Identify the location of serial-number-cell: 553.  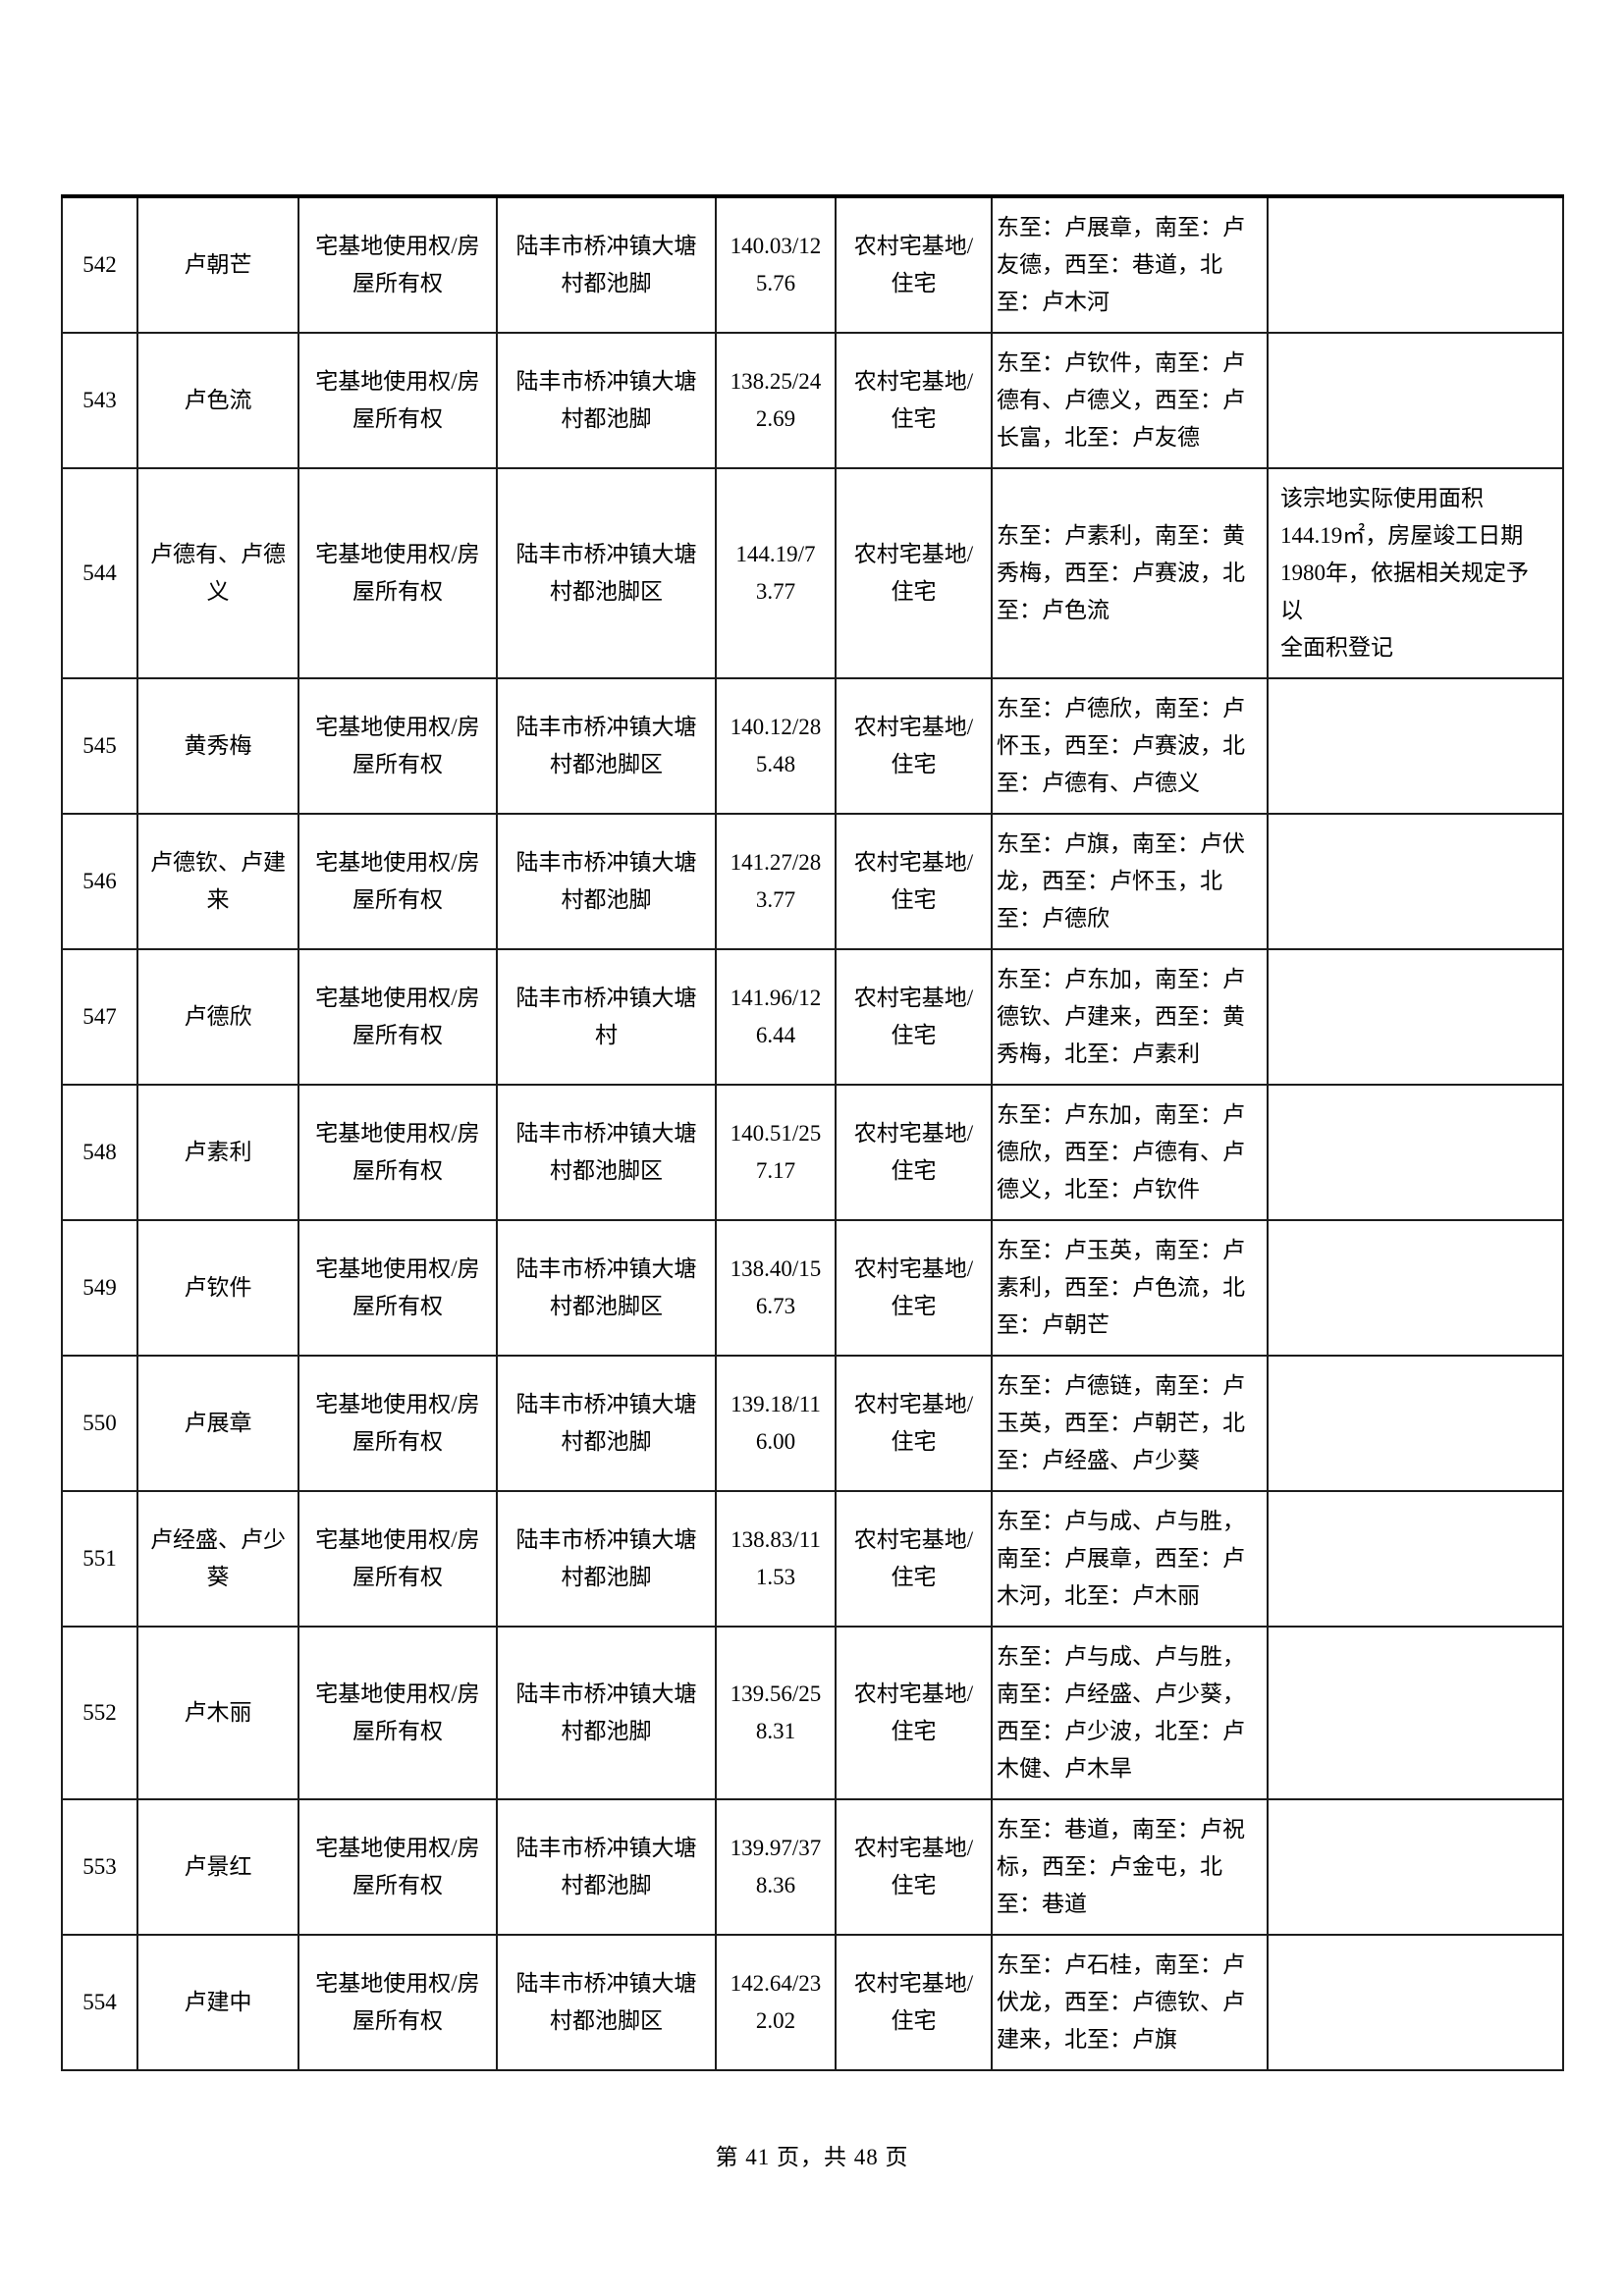
(99, 1867).